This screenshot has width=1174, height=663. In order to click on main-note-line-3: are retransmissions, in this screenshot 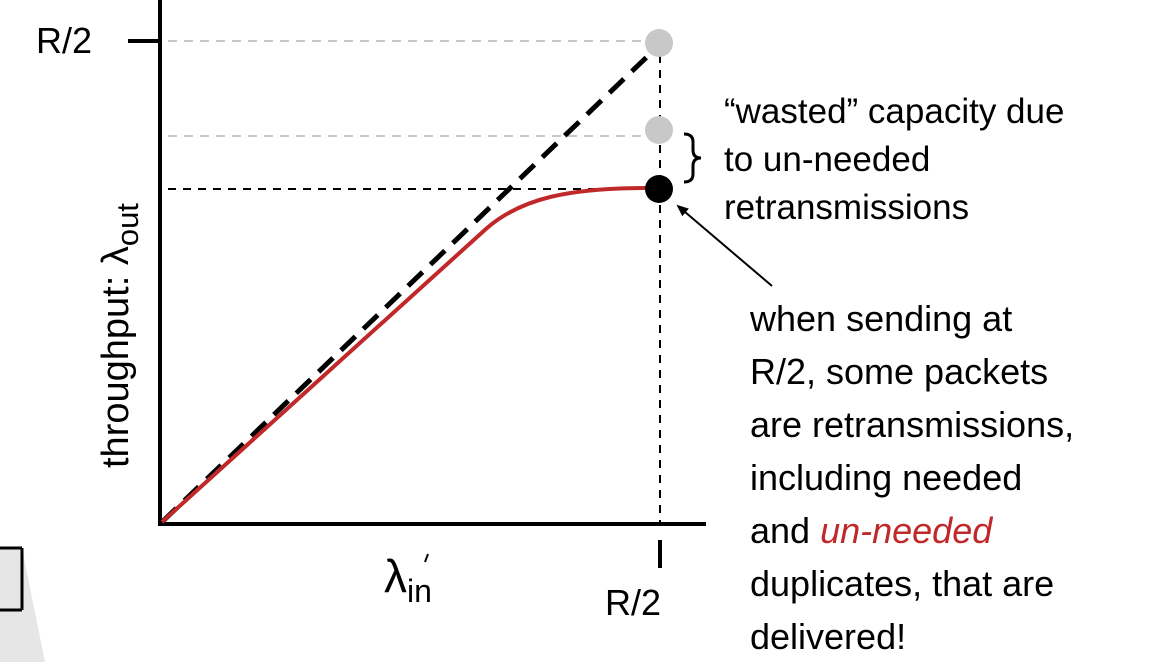, I will do `click(912, 424)`.